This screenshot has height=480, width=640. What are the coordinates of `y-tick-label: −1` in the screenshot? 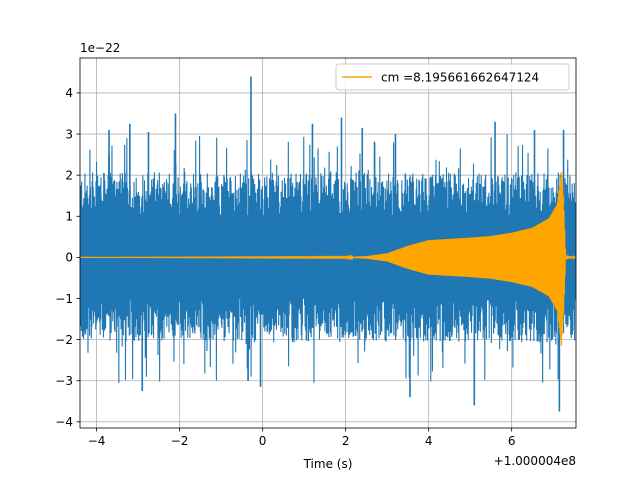 It's located at (64, 299).